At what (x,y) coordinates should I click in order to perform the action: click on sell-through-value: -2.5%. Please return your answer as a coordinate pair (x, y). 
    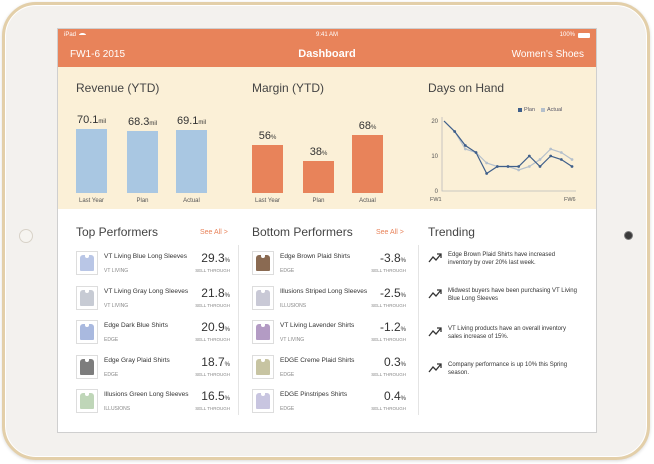
    Looking at the image, I should click on (393, 293).